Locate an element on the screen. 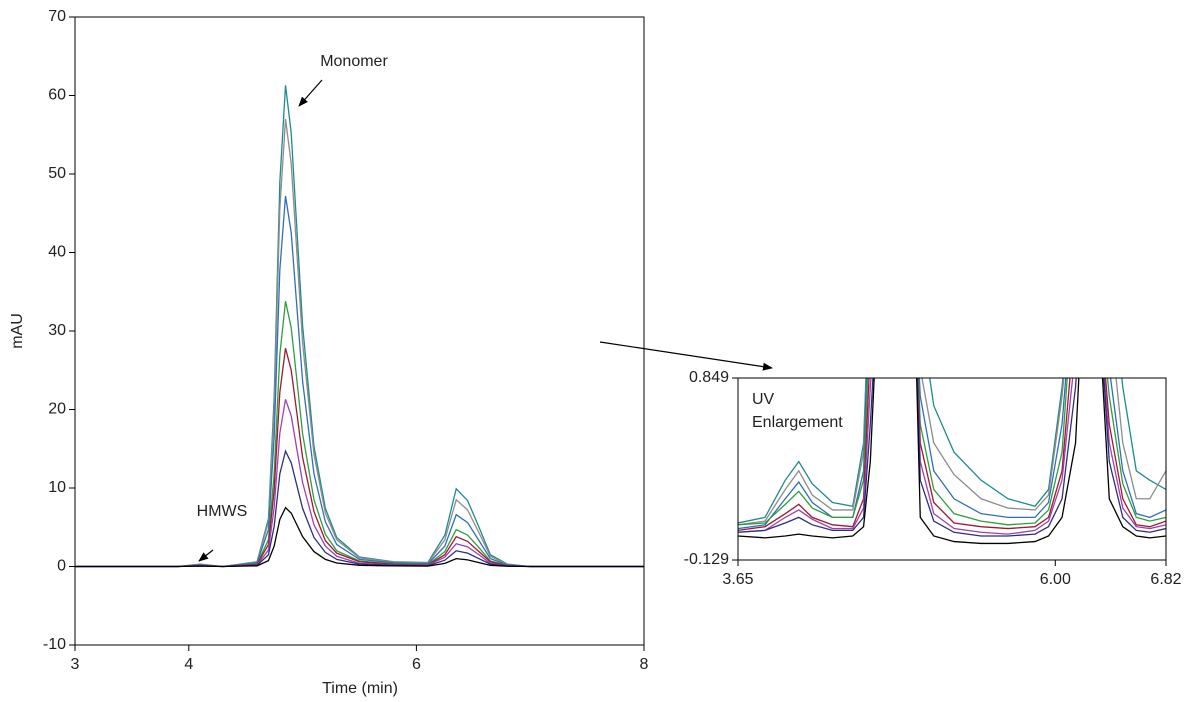 The image size is (1192, 702). y-tick-label: 20 is located at coordinates (57, 409).